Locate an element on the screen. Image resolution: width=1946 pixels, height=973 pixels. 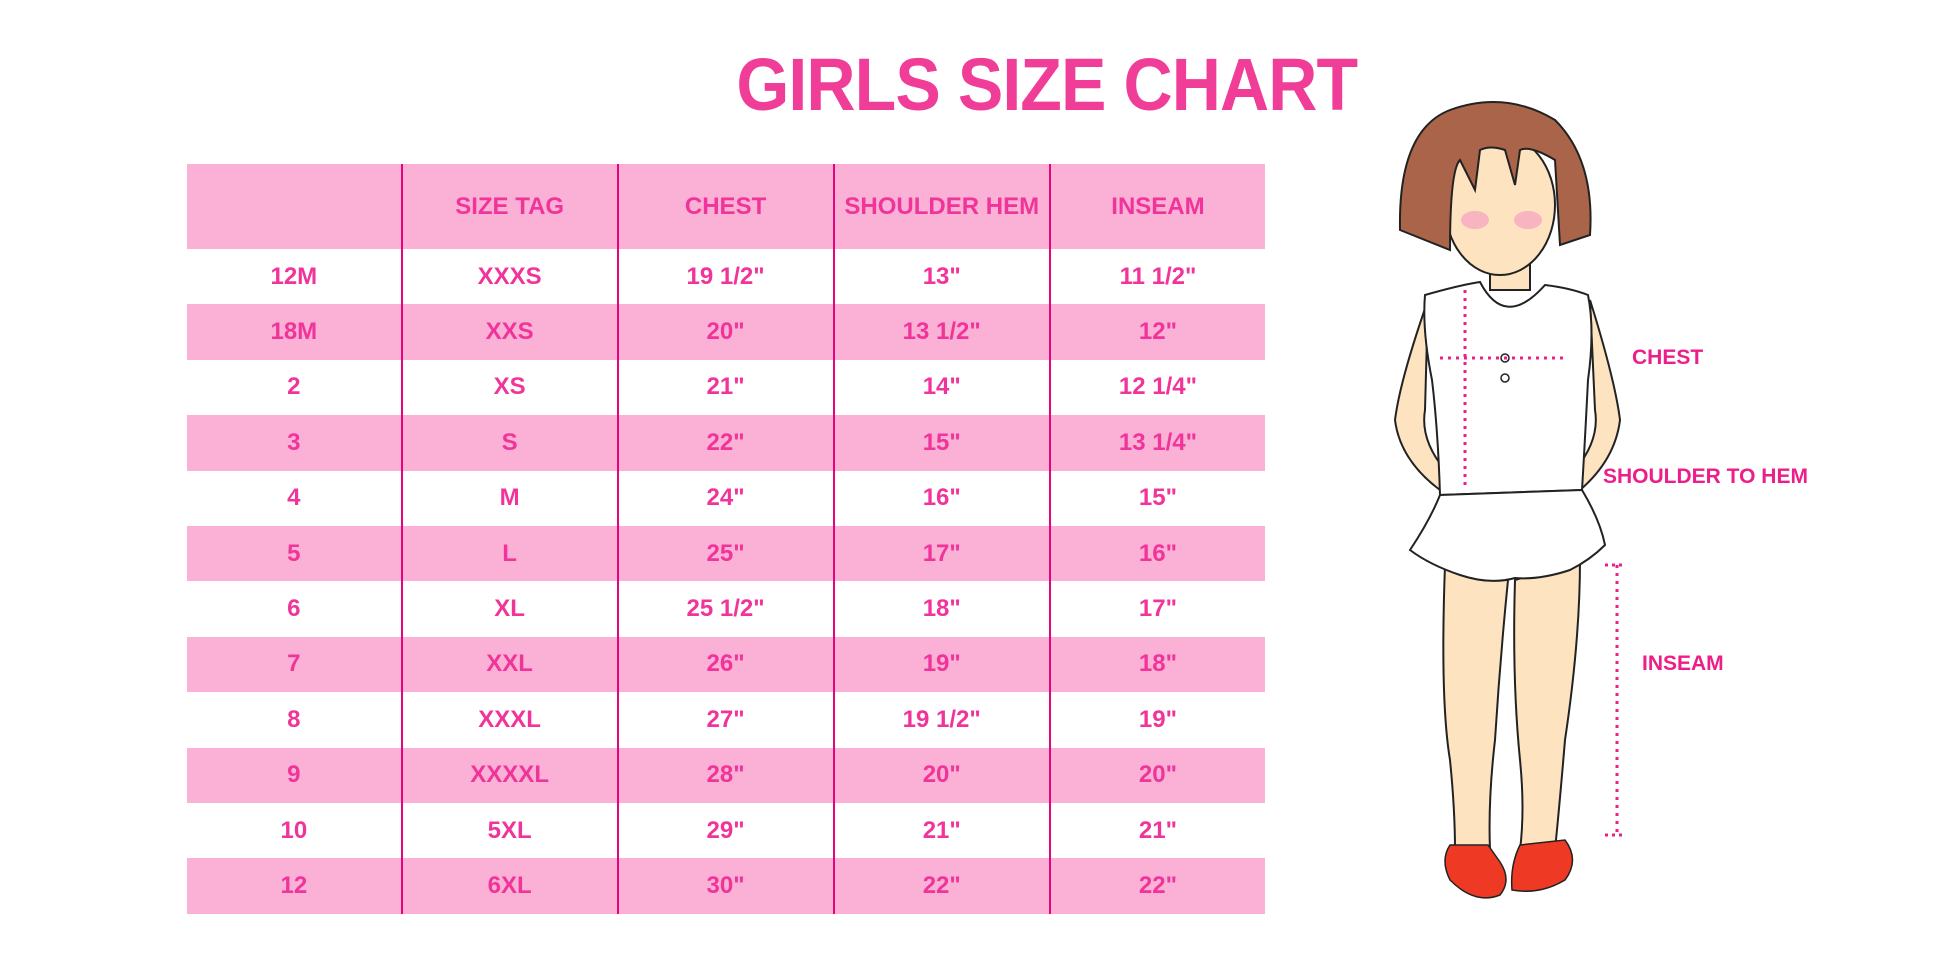
column-header: SIZE TAG is located at coordinates (509, 206).